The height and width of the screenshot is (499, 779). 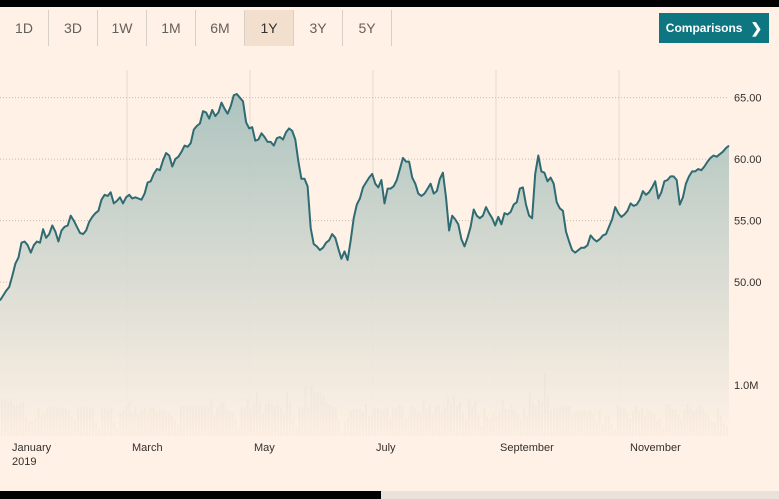 What do you see at coordinates (264, 448) in the screenshot?
I see `x-tick-label: May` at bounding box center [264, 448].